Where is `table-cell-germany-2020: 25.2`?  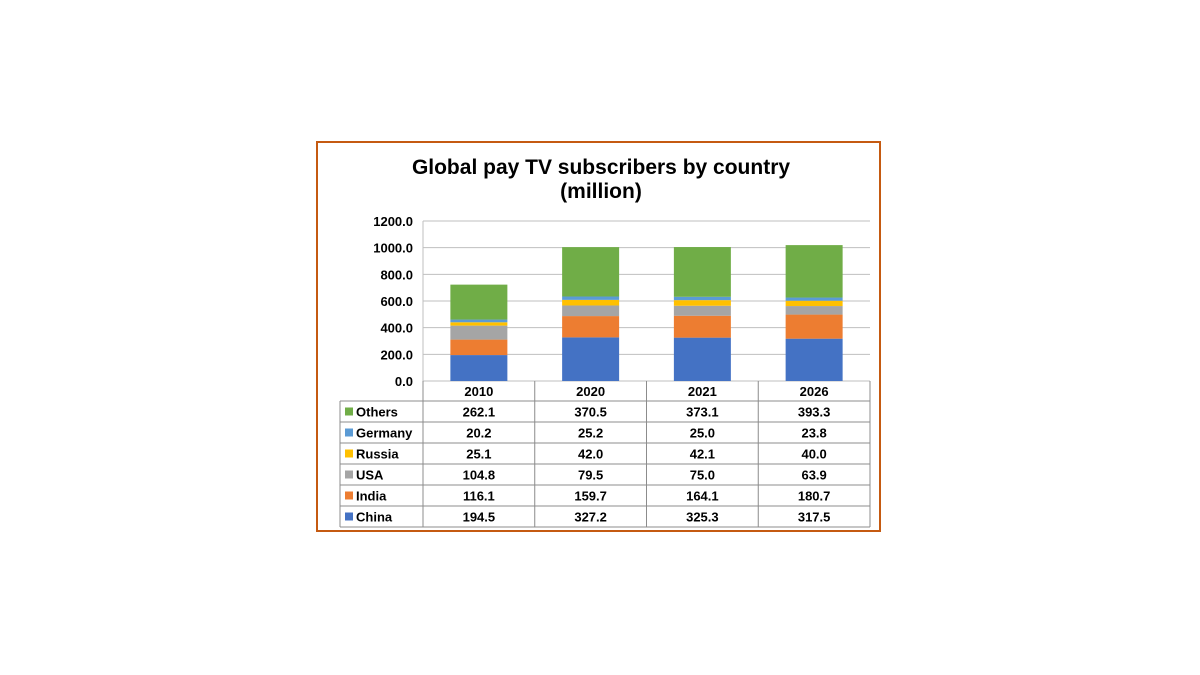 table-cell-germany-2020: 25.2 is located at coordinates (590, 433).